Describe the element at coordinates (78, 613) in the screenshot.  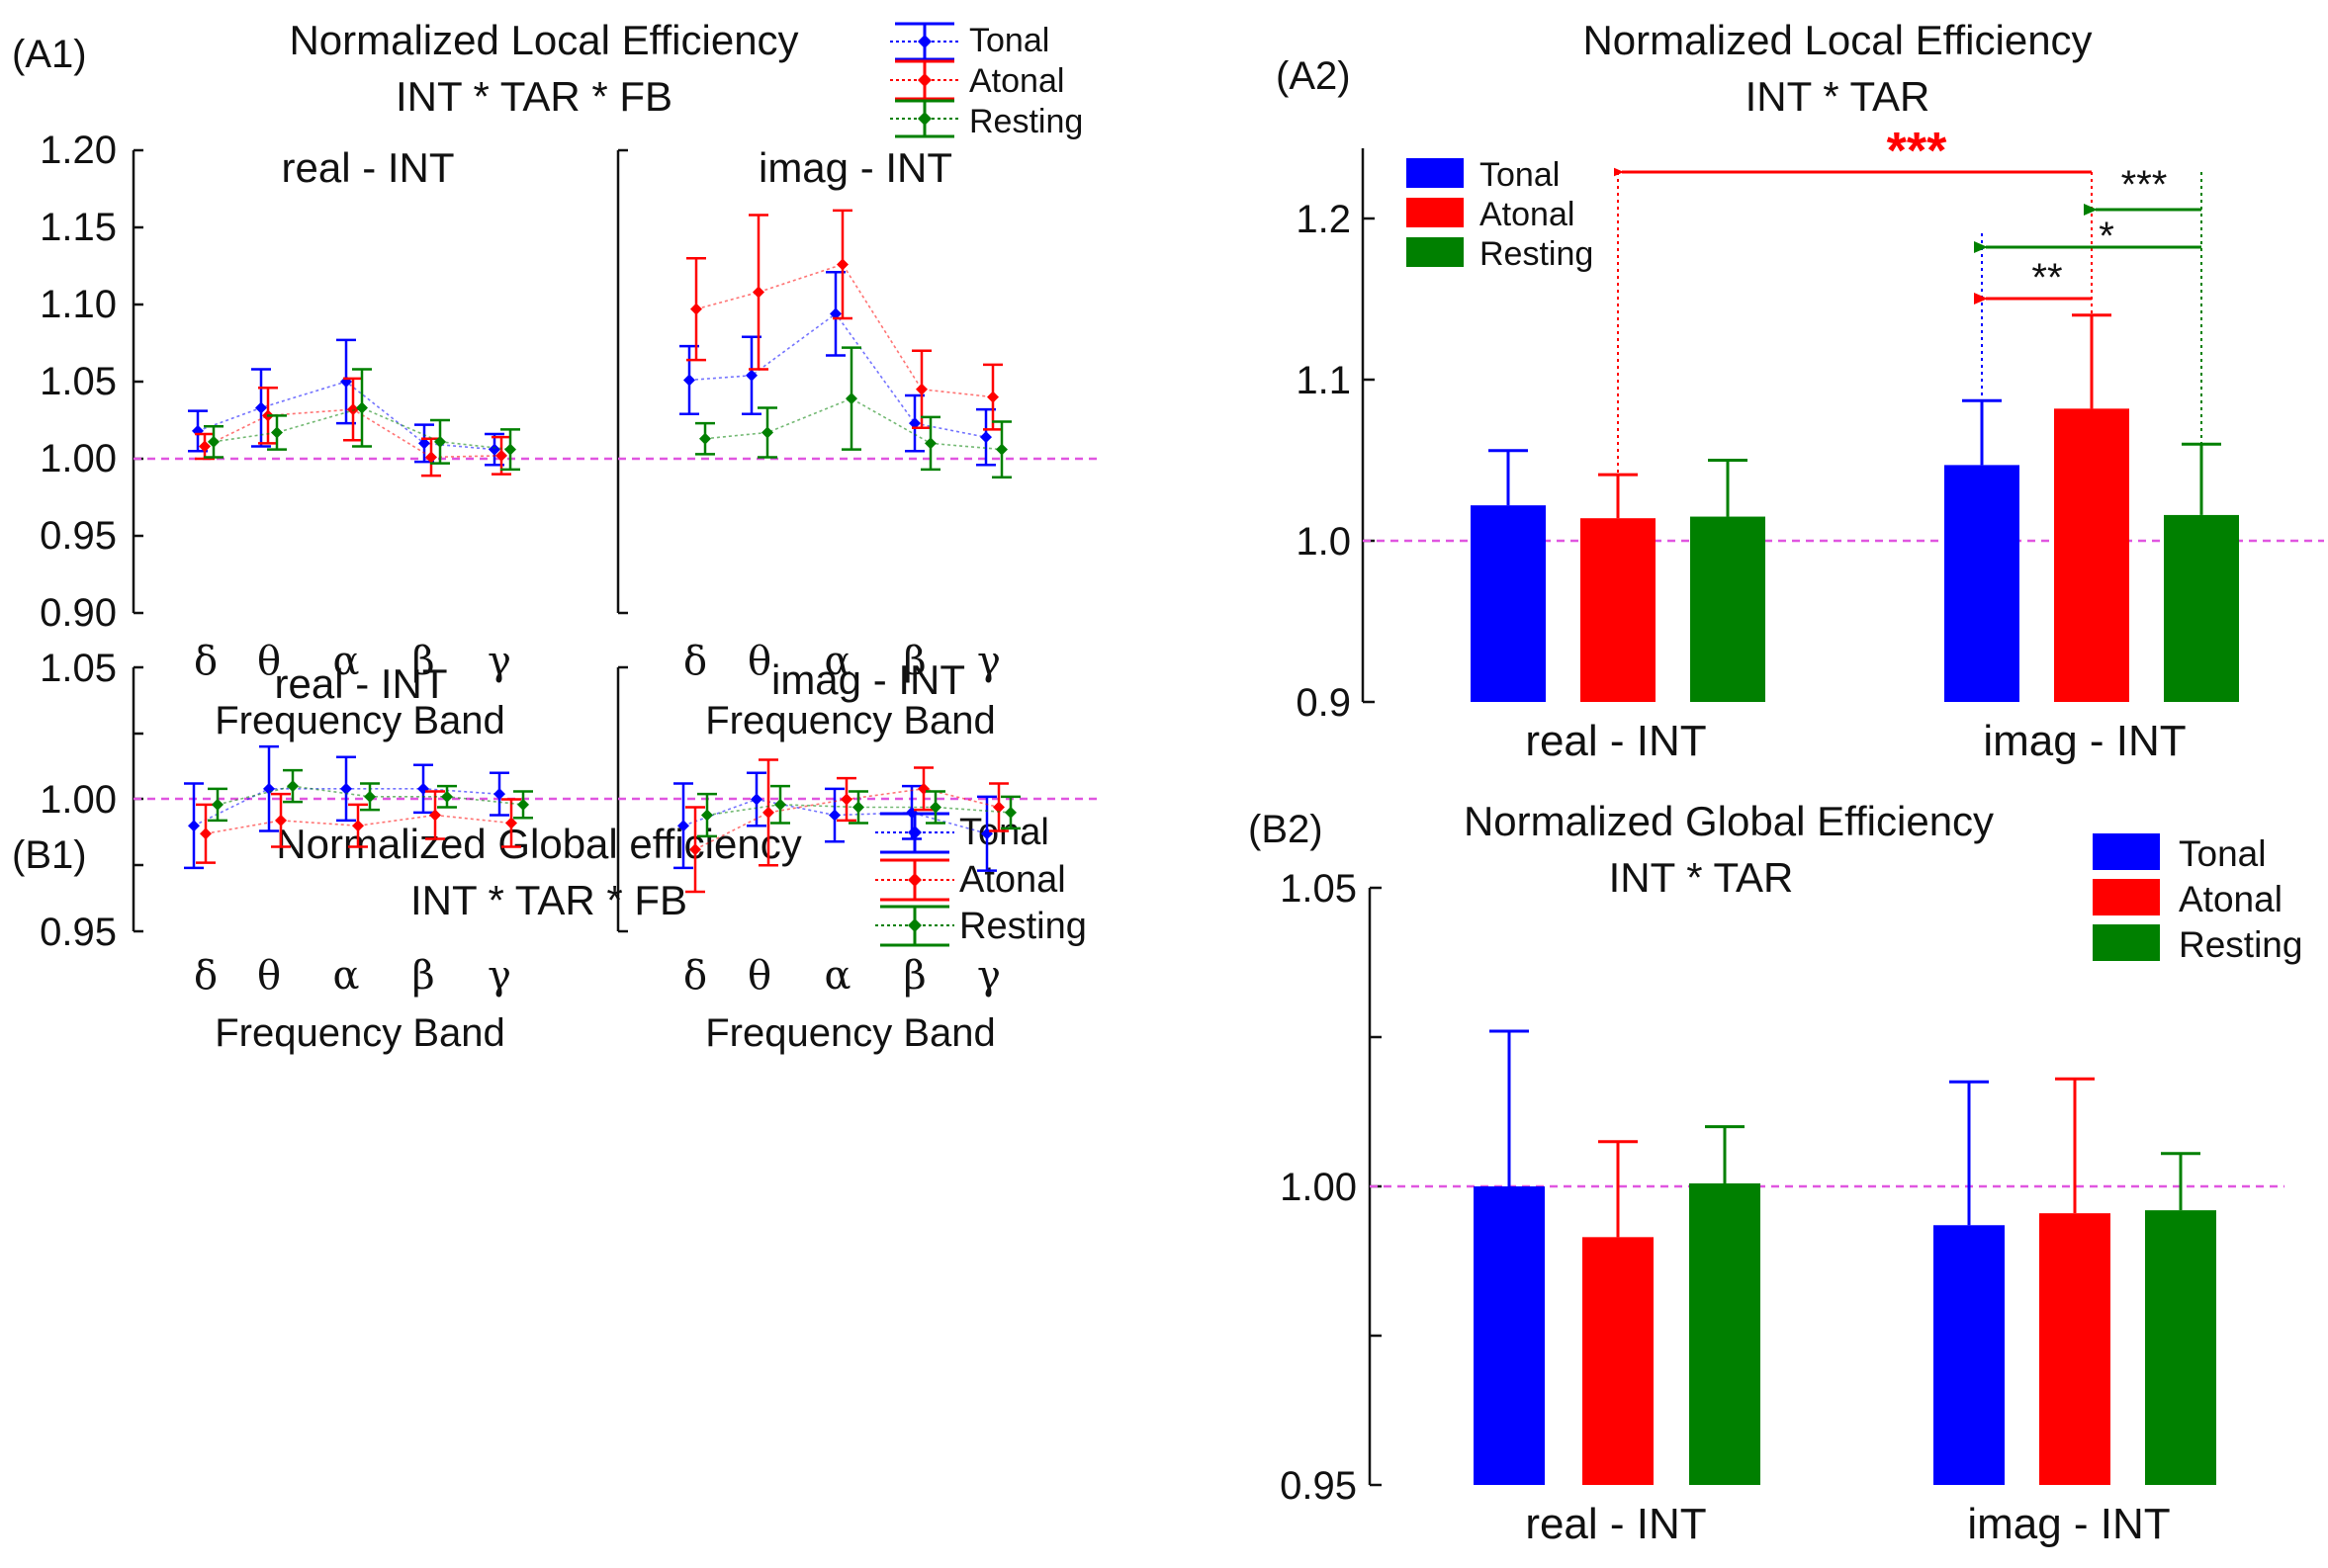
I see `a1-ytick-label: 0.90` at that location.